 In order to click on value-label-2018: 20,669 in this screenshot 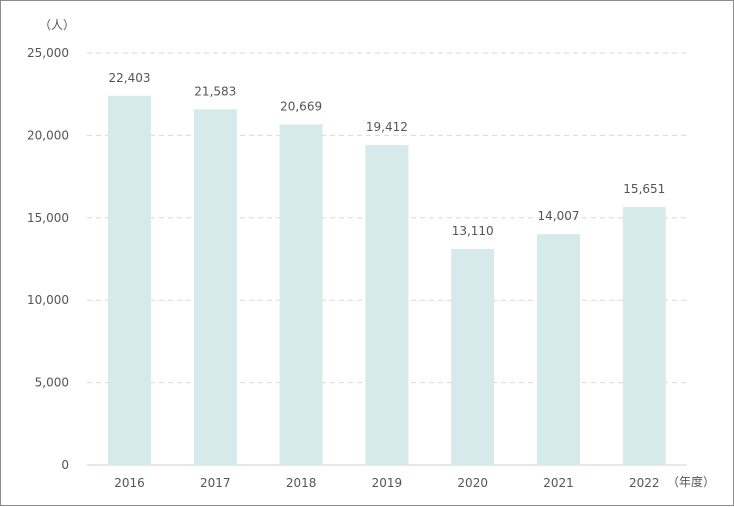, I will do `click(301, 106)`.